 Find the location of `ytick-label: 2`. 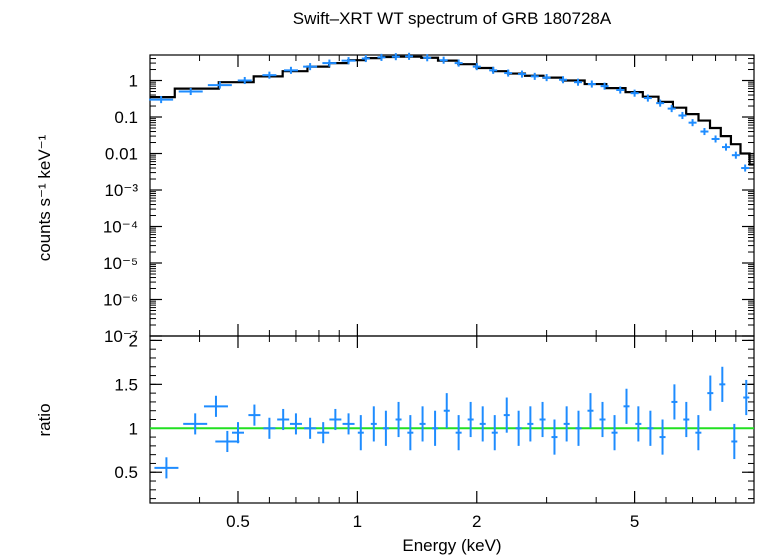

ytick-label: 2 is located at coordinates (133, 340).